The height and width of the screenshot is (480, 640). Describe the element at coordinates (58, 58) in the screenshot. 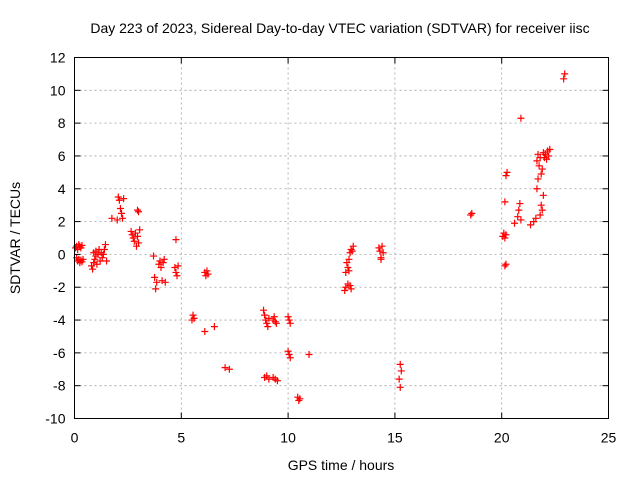

I see `y-tick-label: 12` at that location.